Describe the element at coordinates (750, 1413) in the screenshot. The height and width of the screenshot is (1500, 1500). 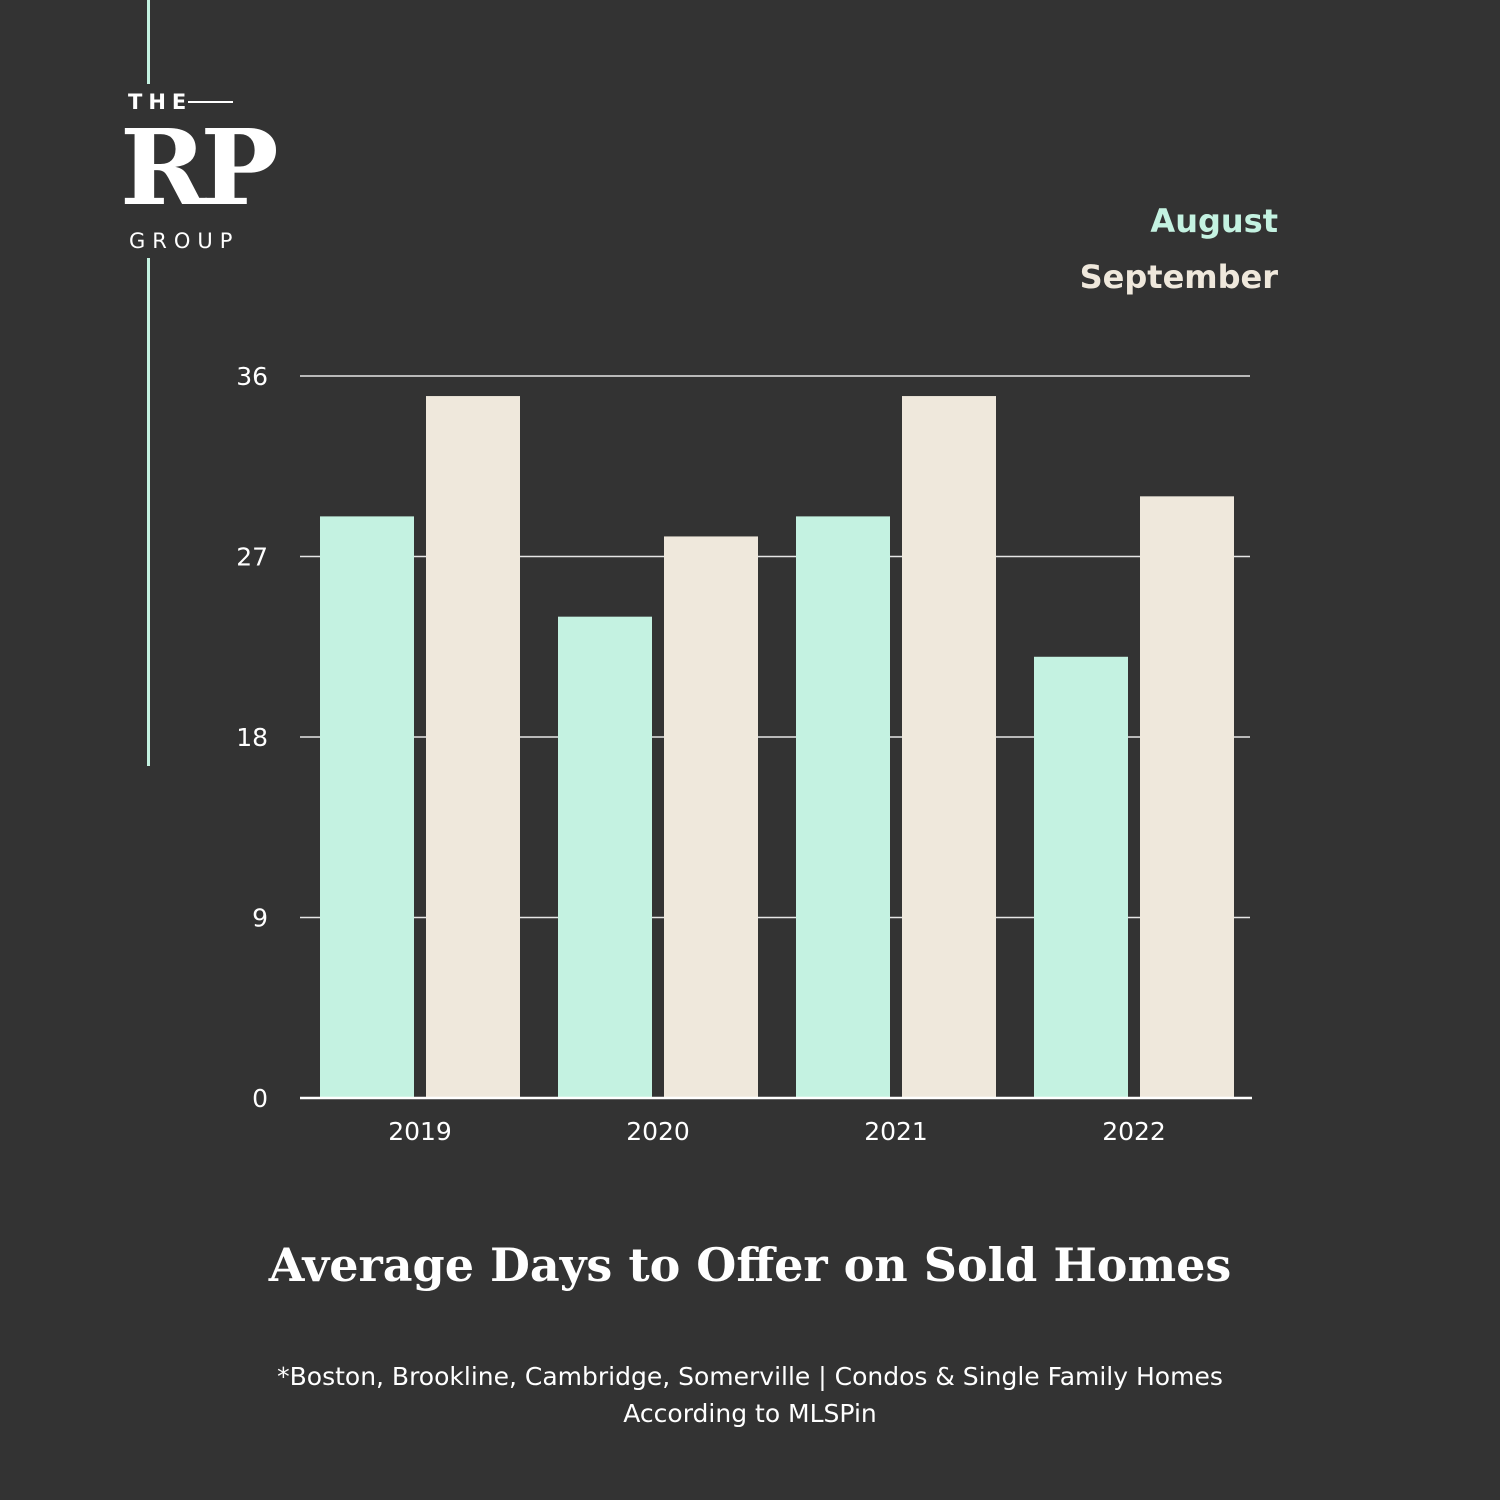
I see `footnote-source: According to MLSPin` at that location.